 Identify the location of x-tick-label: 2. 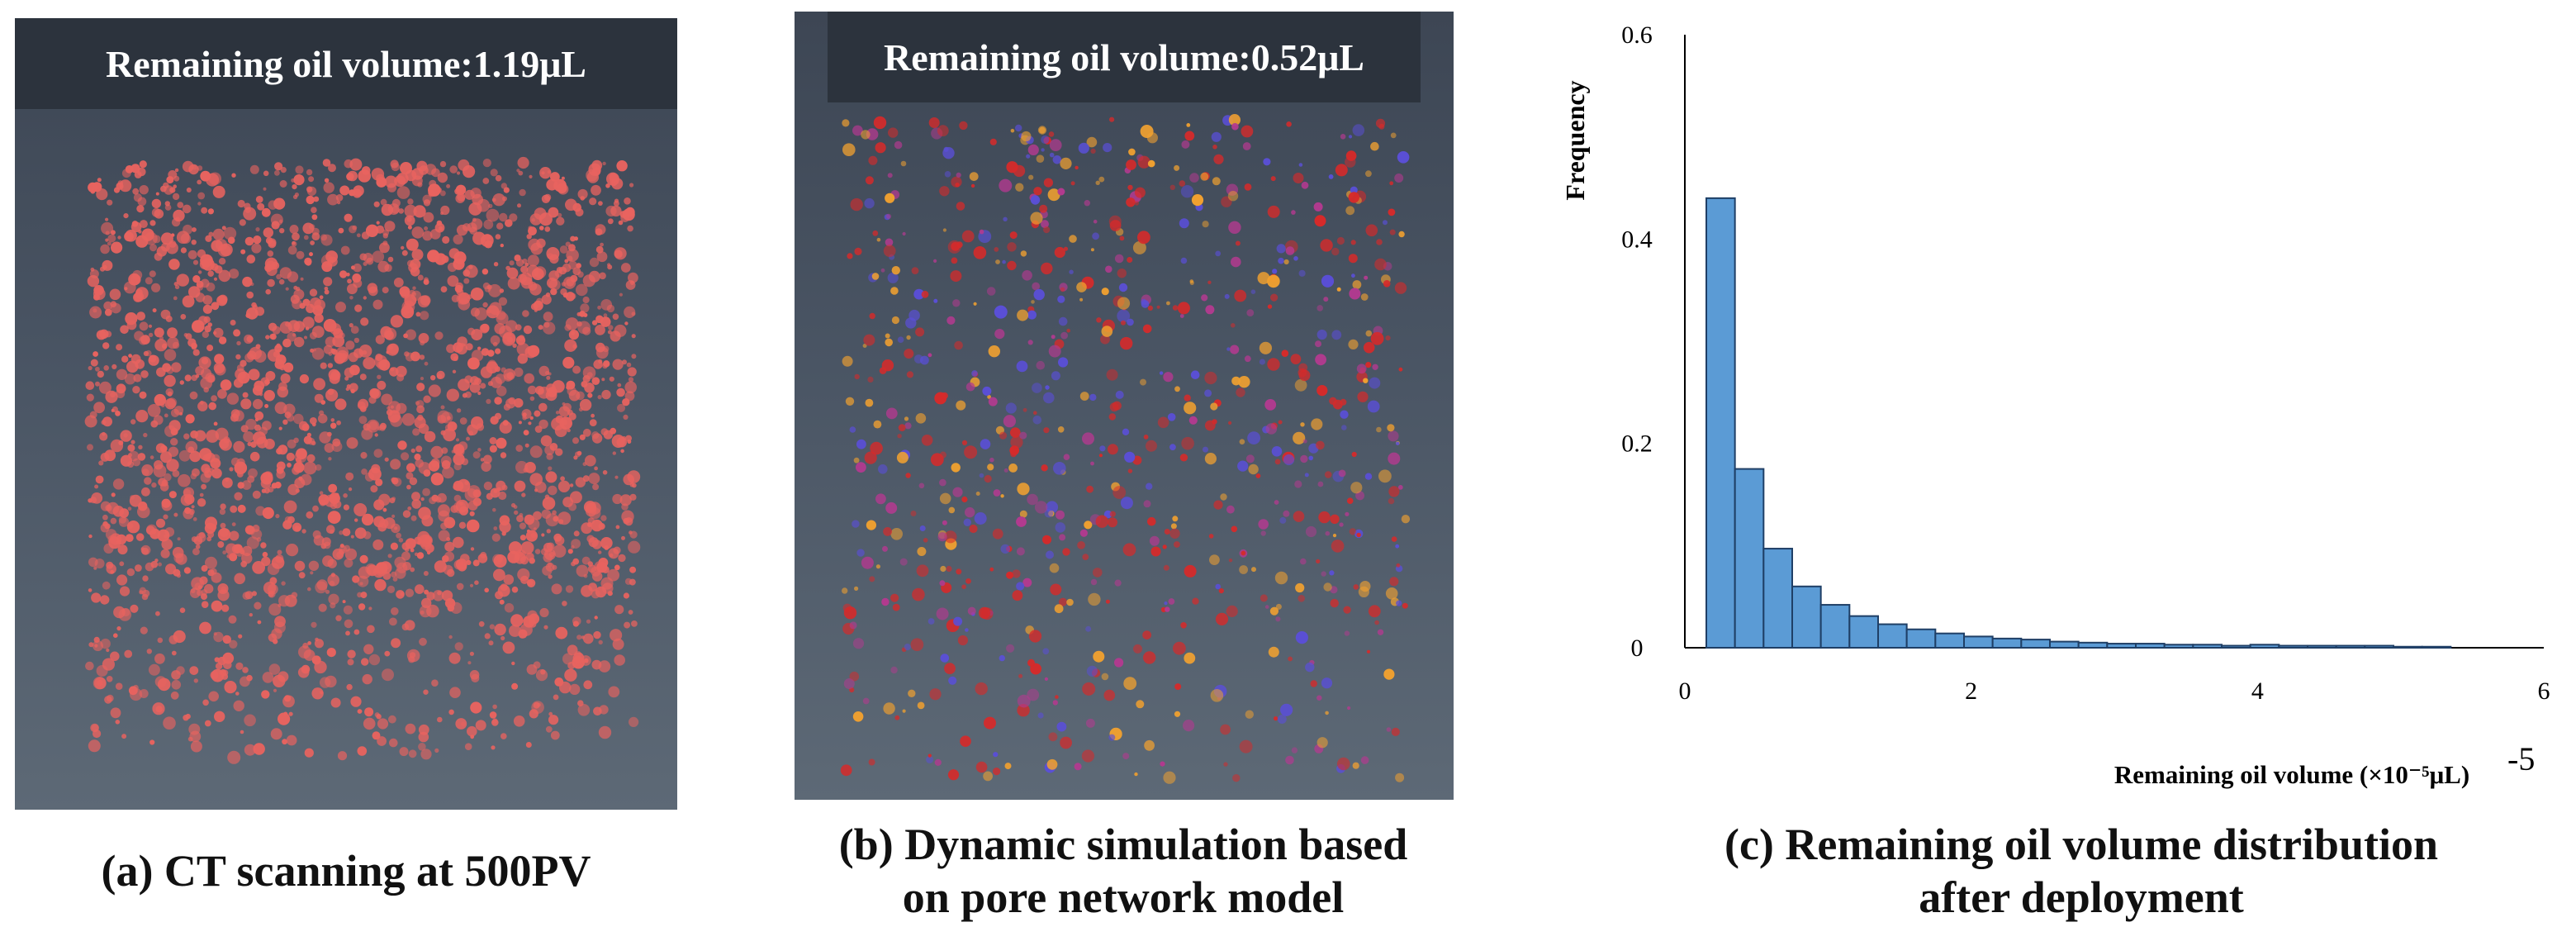
(1971, 691).